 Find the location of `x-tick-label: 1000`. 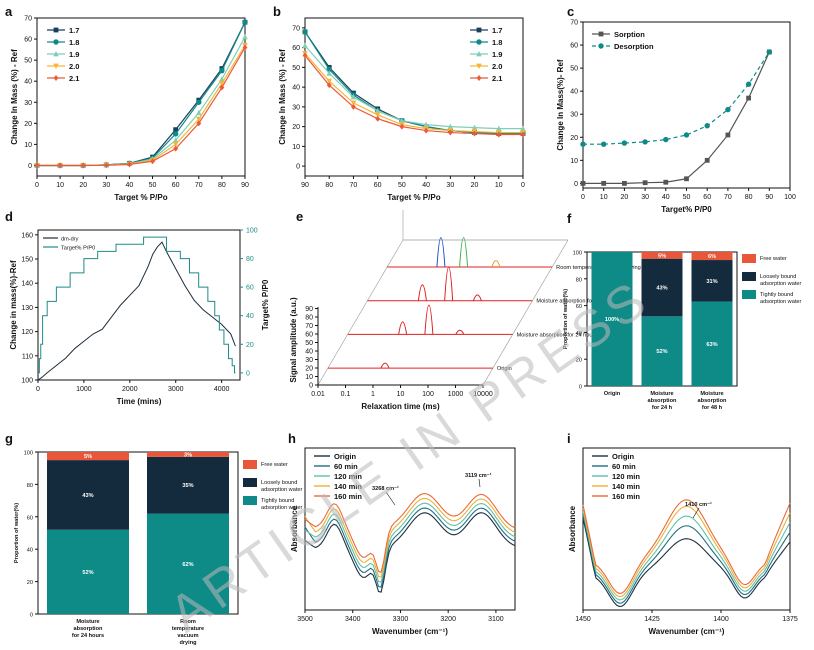

x-tick-label: 1000 is located at coordinates (84, 389).